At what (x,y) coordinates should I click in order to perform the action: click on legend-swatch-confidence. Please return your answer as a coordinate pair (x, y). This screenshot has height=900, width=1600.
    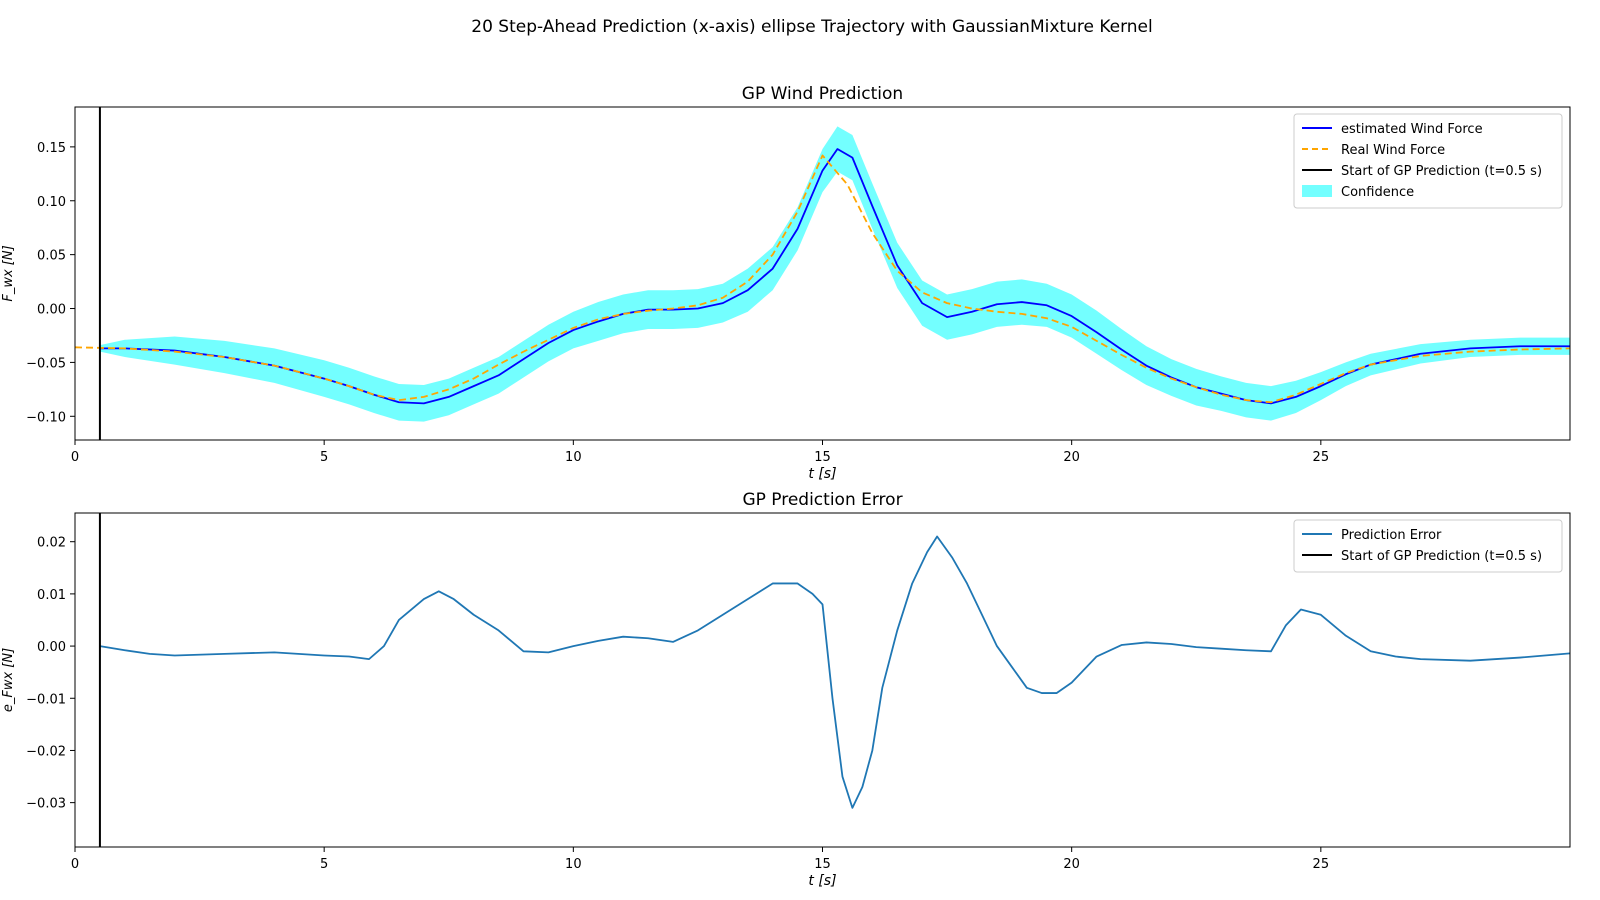
    Looking at the image, I should click on (1317, 191).